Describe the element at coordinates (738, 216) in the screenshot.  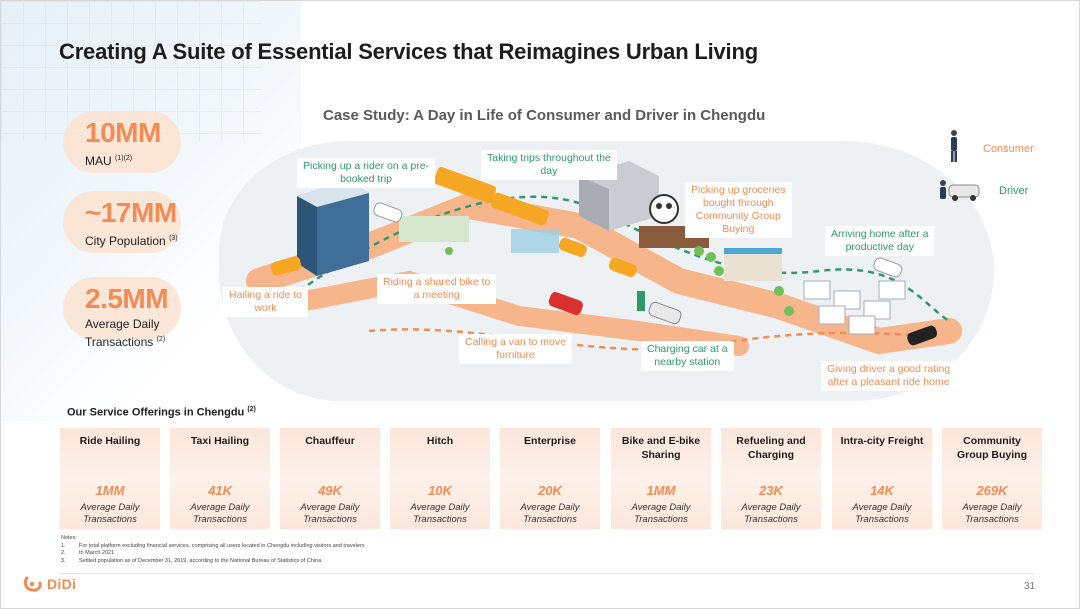
I see `callout-text: Community Group` at that location.